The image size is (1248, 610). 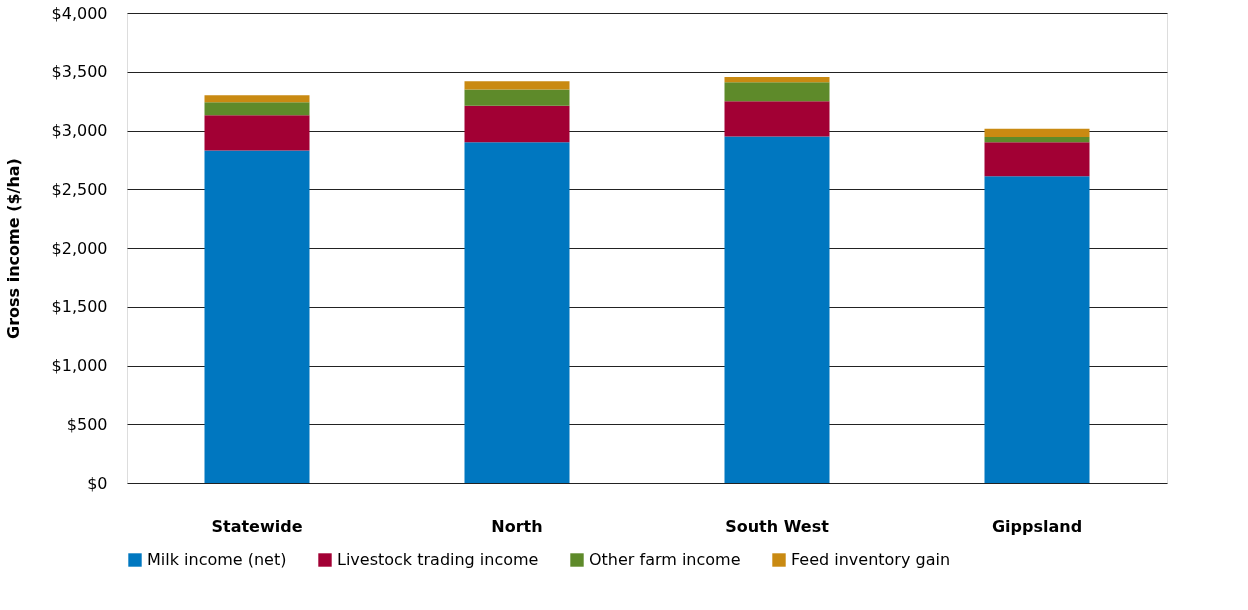 What do you see at coordinates (217, 559) in the screenshot?
I see `legend-label: Milk income (net)` at bounding box center [217, 559].